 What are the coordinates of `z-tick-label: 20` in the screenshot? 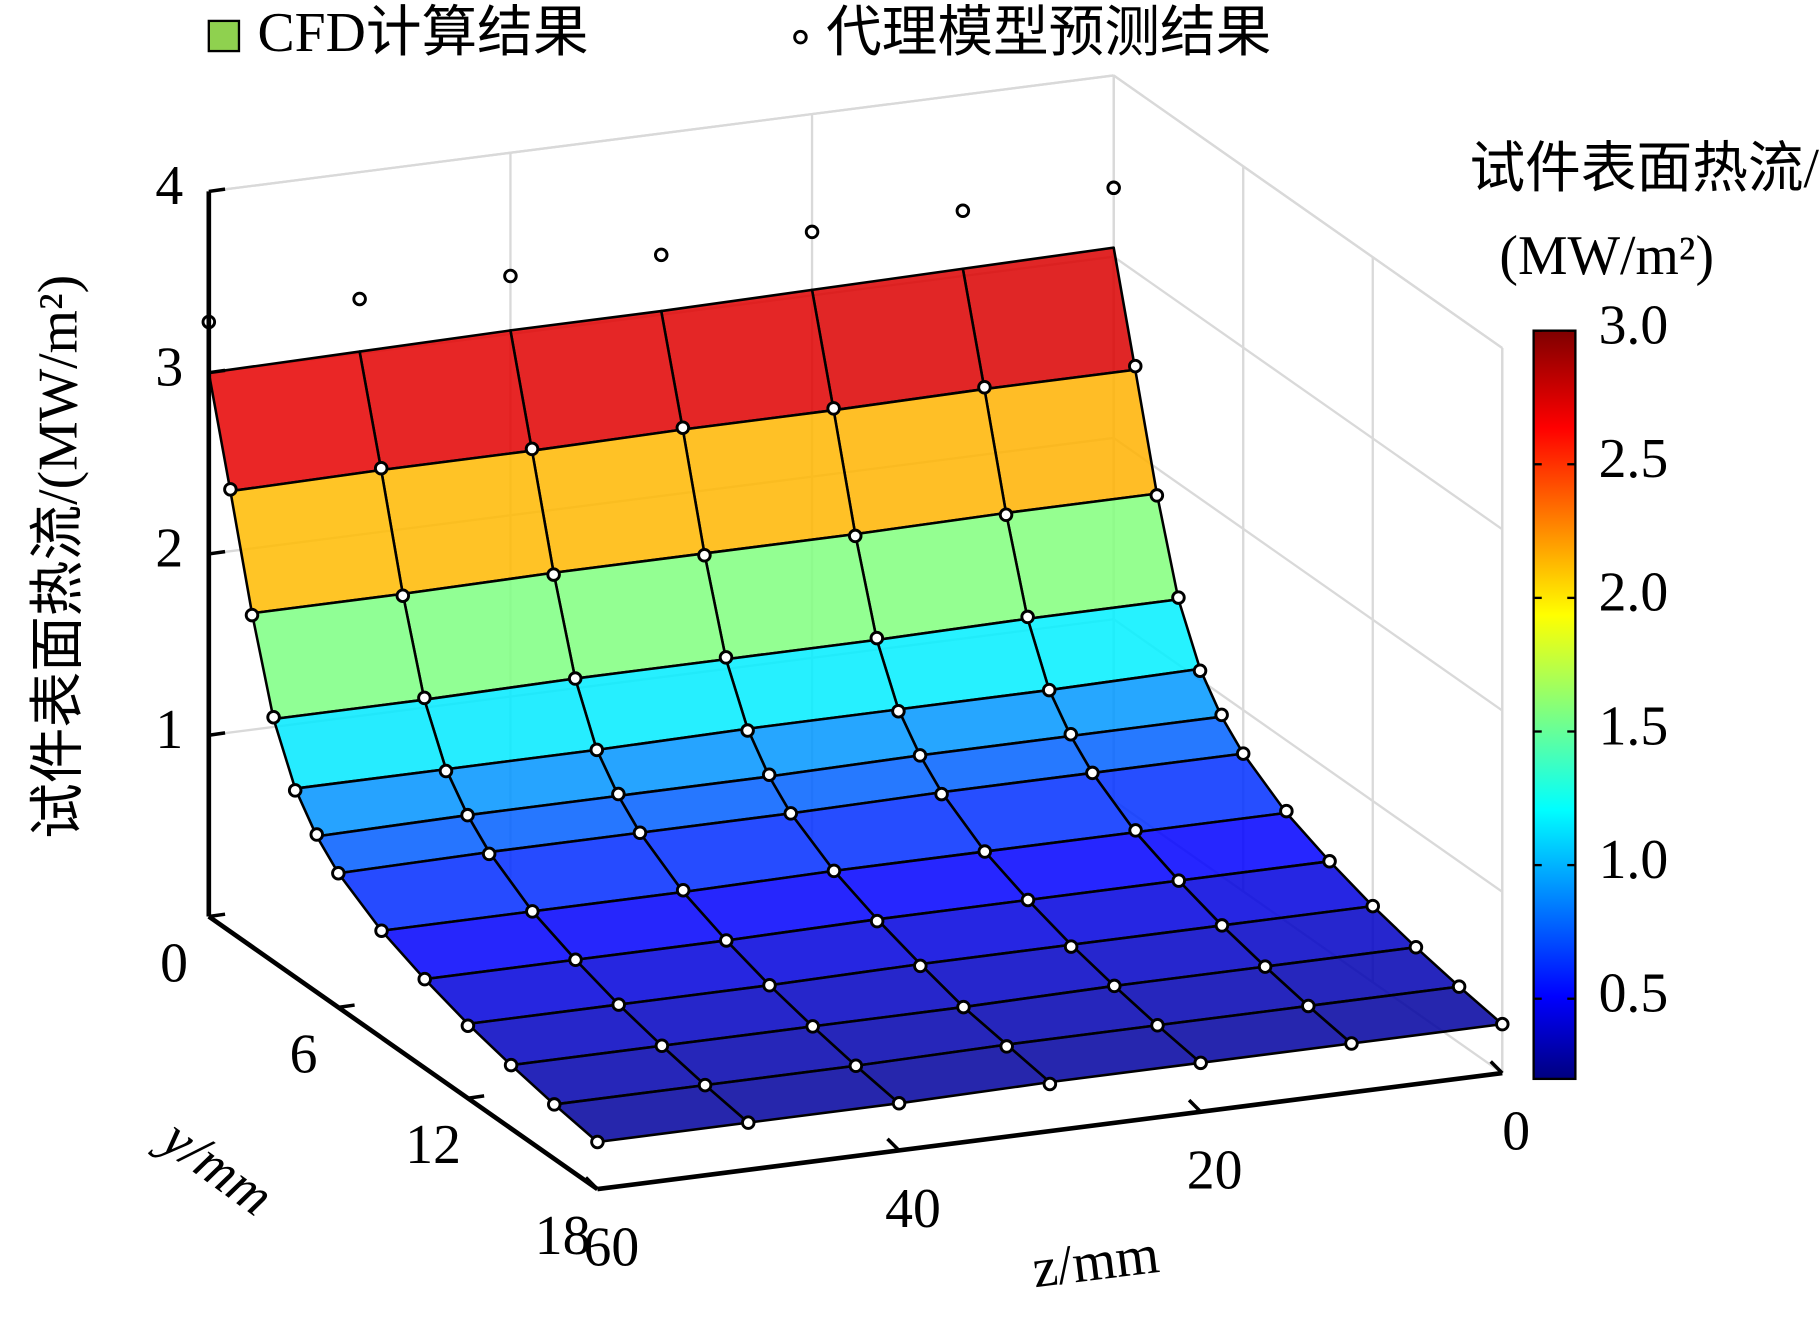 It's located at (1215, 1170).